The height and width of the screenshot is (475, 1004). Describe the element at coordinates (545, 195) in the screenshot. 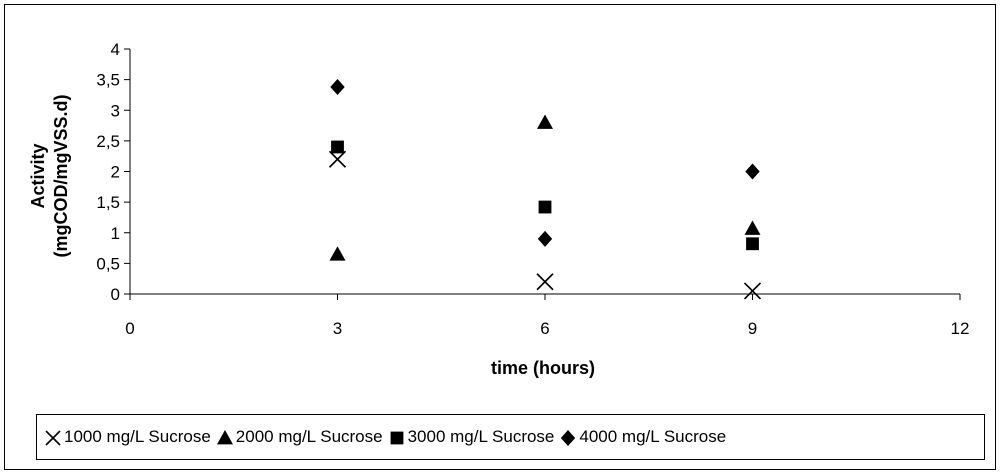

I see `series-square` at that location.